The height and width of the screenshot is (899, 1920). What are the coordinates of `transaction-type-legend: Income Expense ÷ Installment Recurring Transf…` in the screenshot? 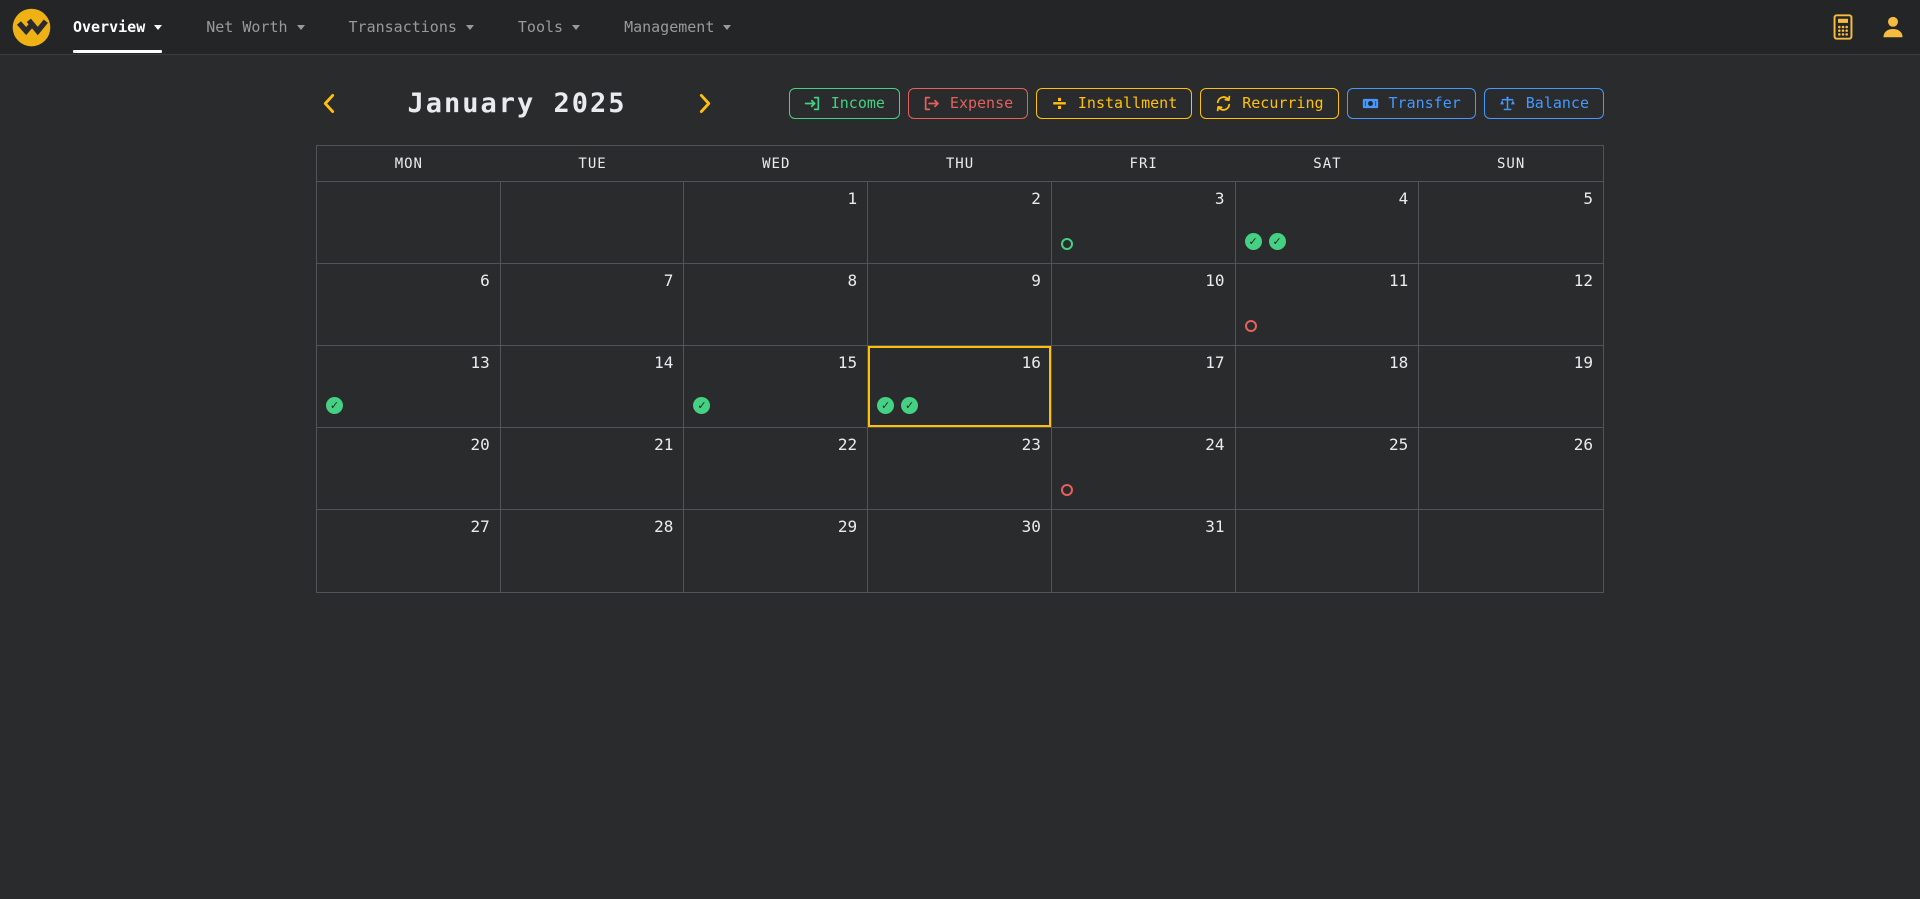 It's located at (1196, 103).